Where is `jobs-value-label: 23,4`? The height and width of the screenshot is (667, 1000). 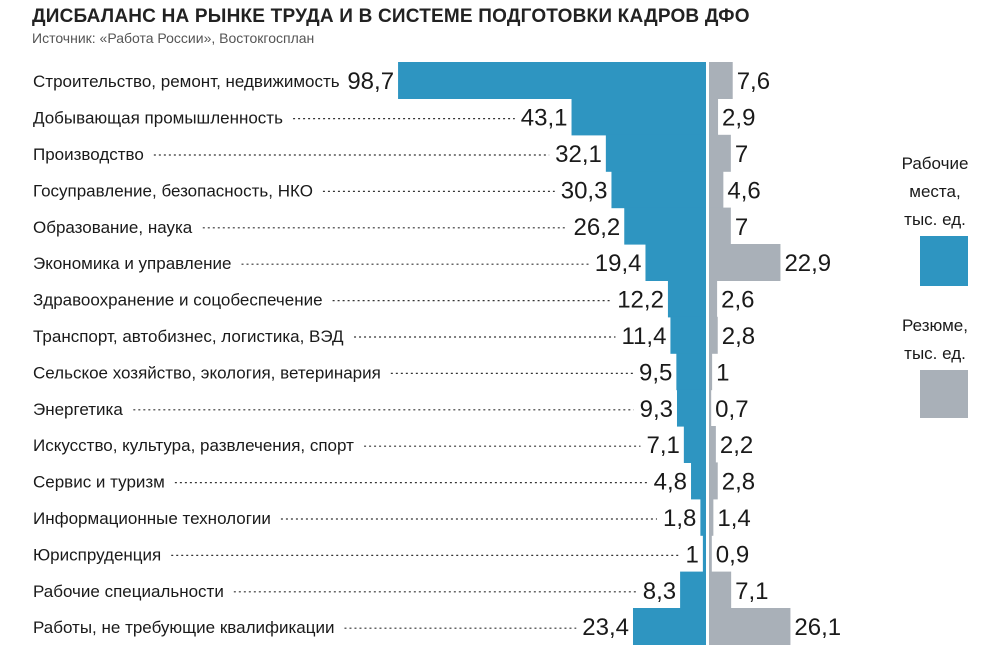 jobs-value-label: 23,4 is located at coordinates (605, 627).